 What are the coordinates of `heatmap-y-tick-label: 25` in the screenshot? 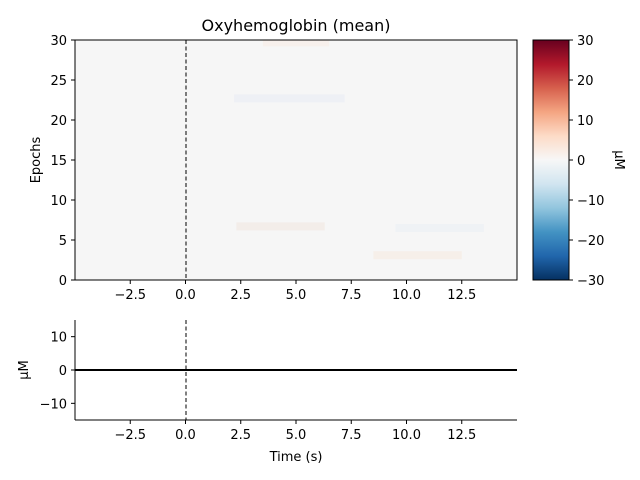 It's located at (58, 81).